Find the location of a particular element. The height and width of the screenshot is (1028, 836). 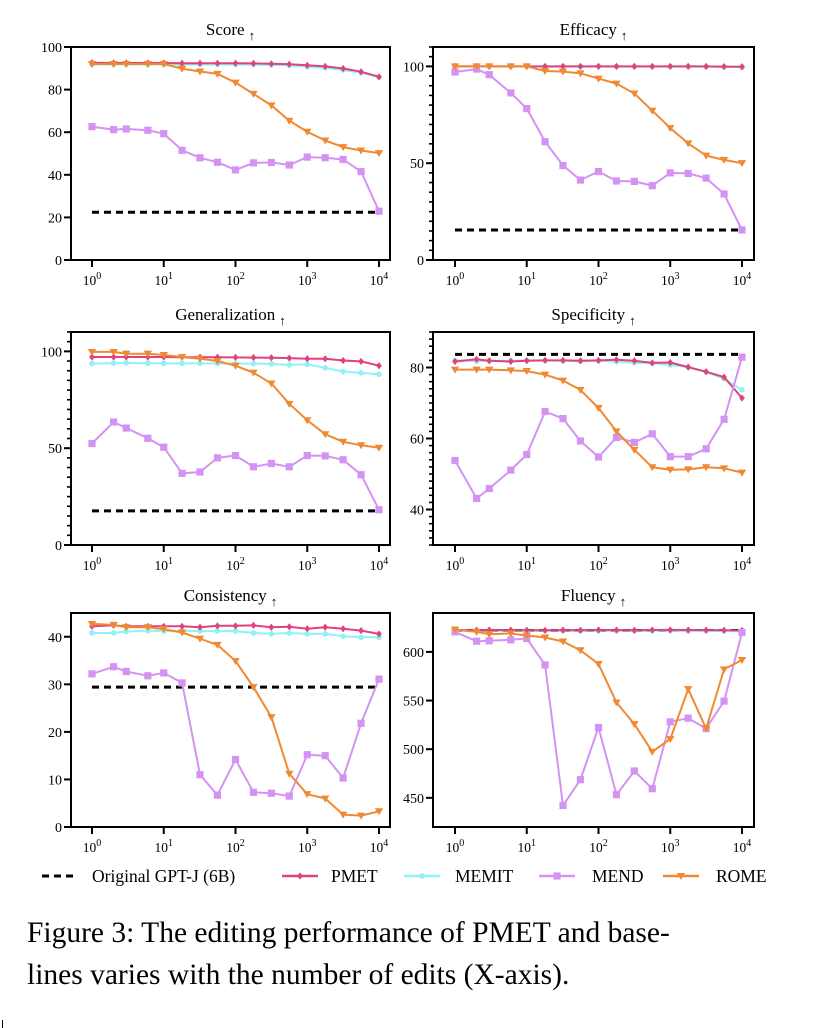

y-tick-label: 30 is located at coordinates (55, 685).